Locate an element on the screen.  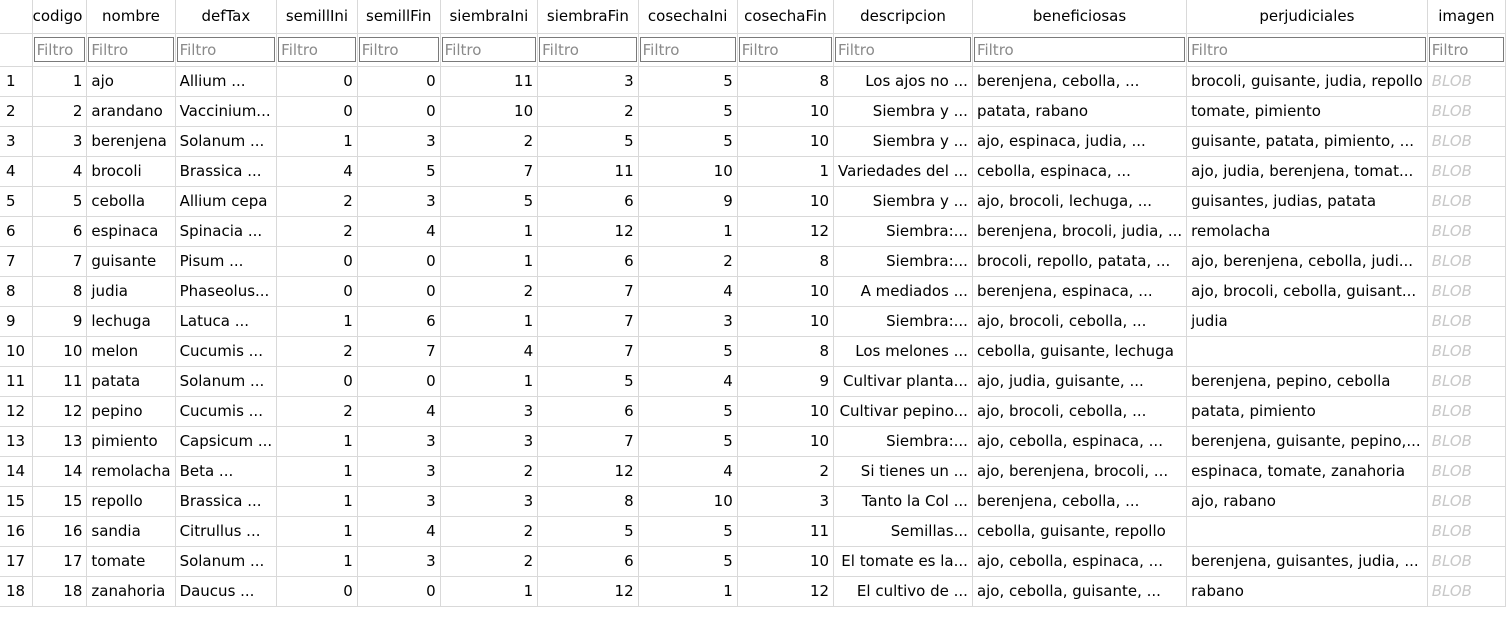
cell-nombre: zanahoria is located at coordinates (131, 591).